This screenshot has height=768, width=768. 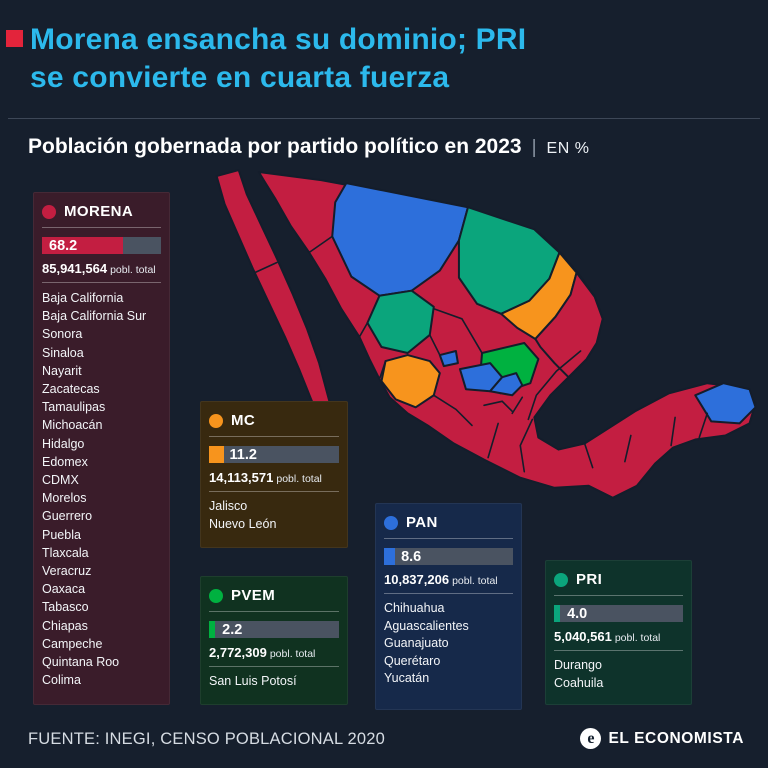 What do you see at coordinates (554, 385) in the screenshot?
I see `map-border-veracruz` at bounding box center [554, 385].